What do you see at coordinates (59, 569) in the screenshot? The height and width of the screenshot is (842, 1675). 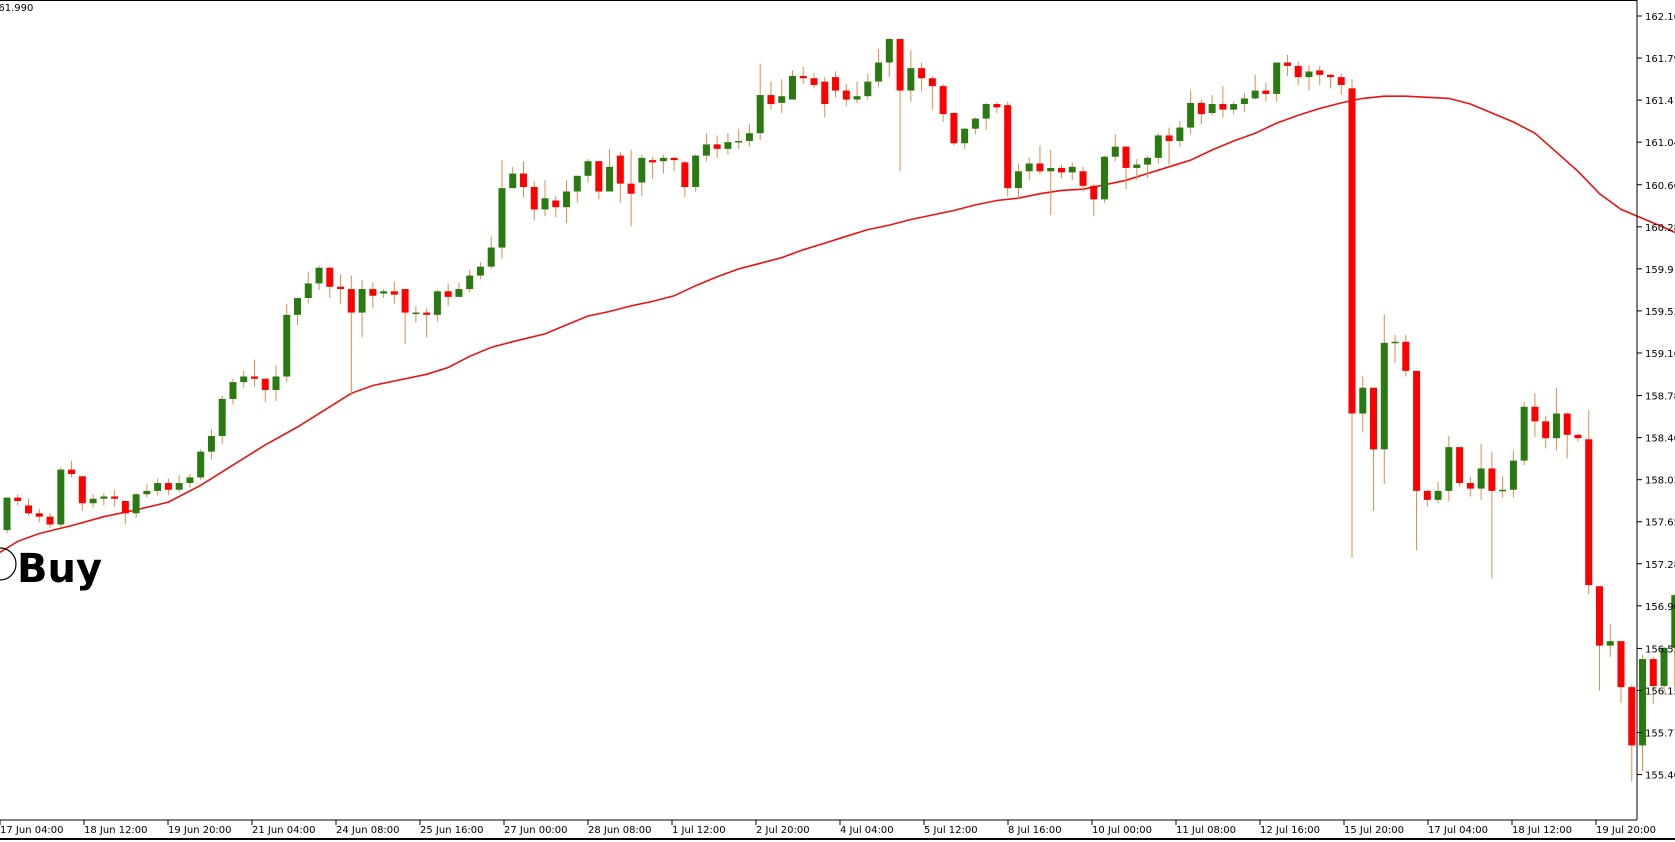 I see `buy-label: Buy` at bounding box center [59, 569].